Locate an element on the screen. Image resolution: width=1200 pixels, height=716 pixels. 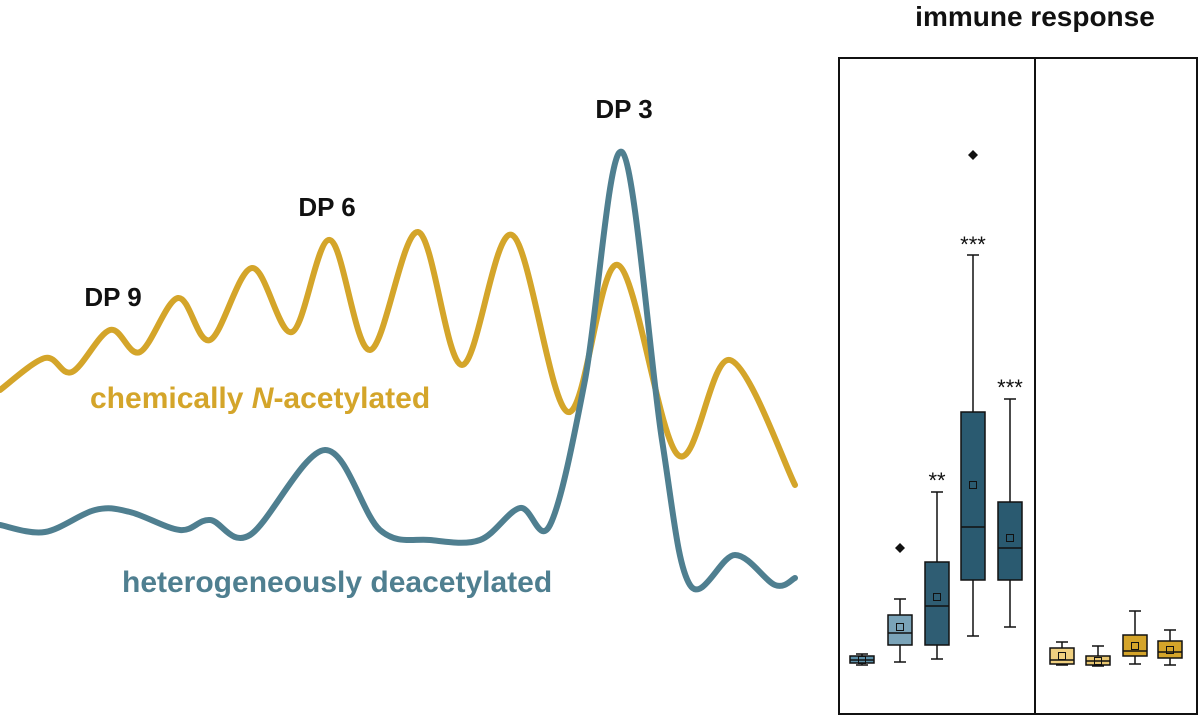
peak-label: DP 9 is located at coordinates (112, 297).